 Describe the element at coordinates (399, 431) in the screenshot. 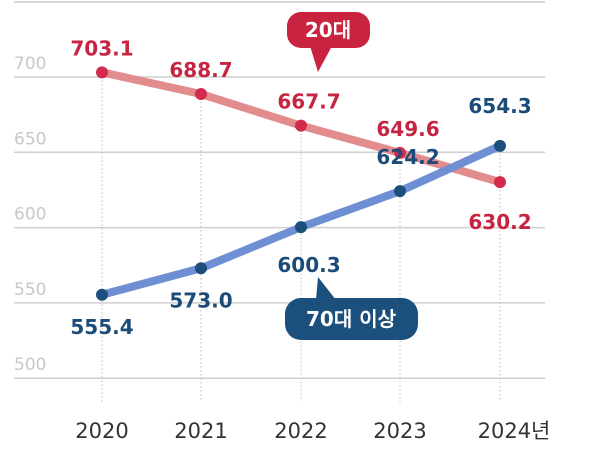

I see `x-tick-label: 2023` at that location.